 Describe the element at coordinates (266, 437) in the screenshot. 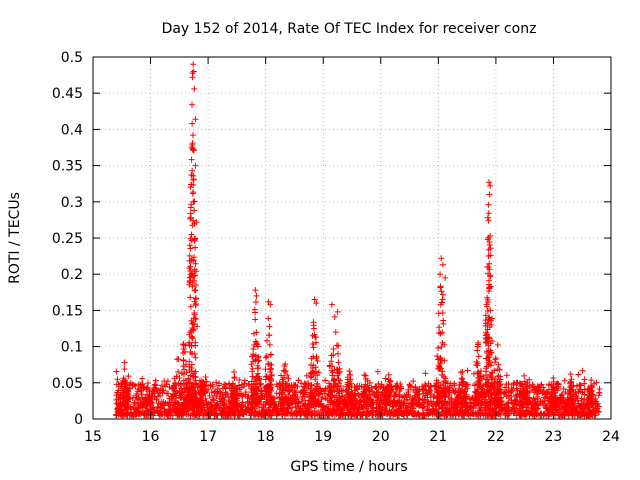

I see `x-tick-label: 18` at that location.